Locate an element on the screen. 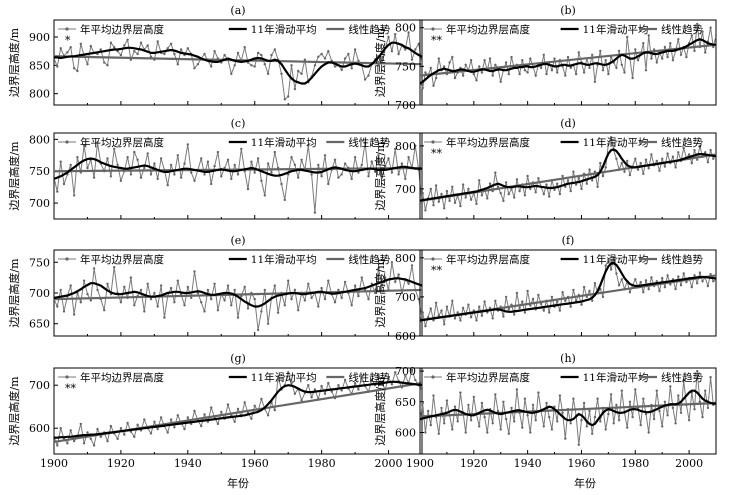 The height and width of the screenshot is (495, 730). legend-trend: 线性趋势 is located at coordinates (358, 142).